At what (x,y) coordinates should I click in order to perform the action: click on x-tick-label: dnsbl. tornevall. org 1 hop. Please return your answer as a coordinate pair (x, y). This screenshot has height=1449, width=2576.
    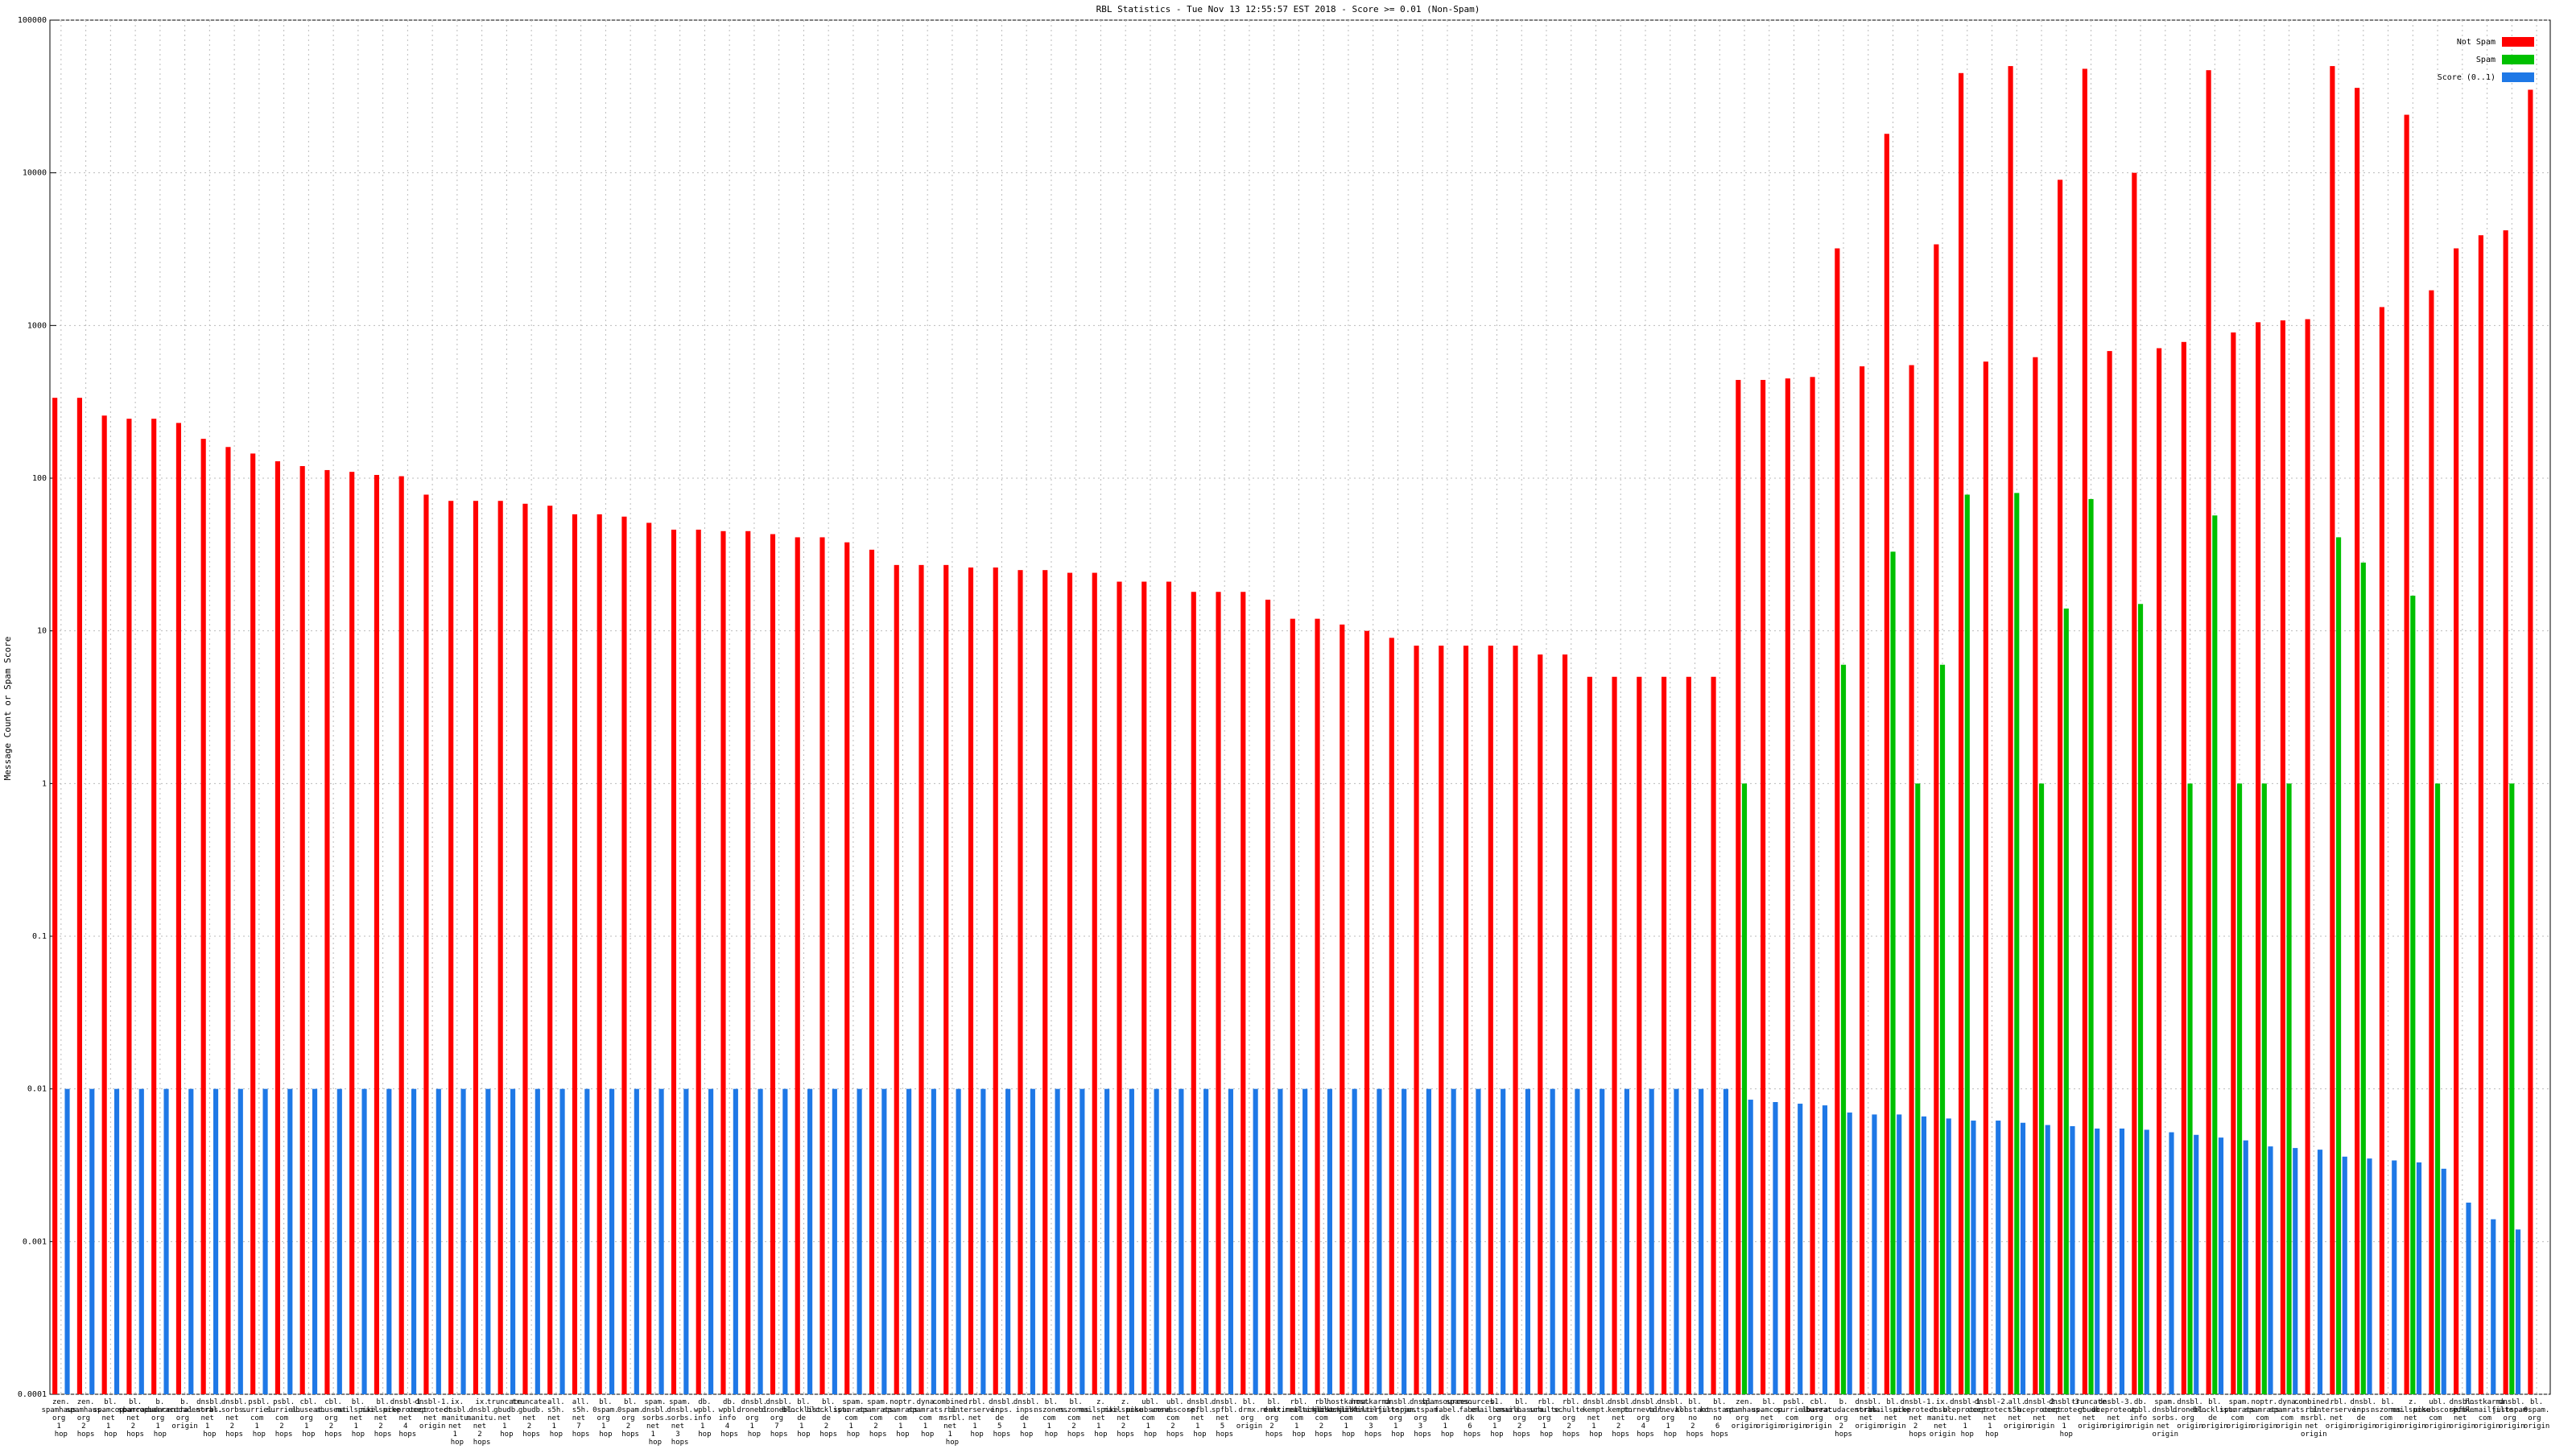
    Looking at the image, I should click on (1670, 1418).